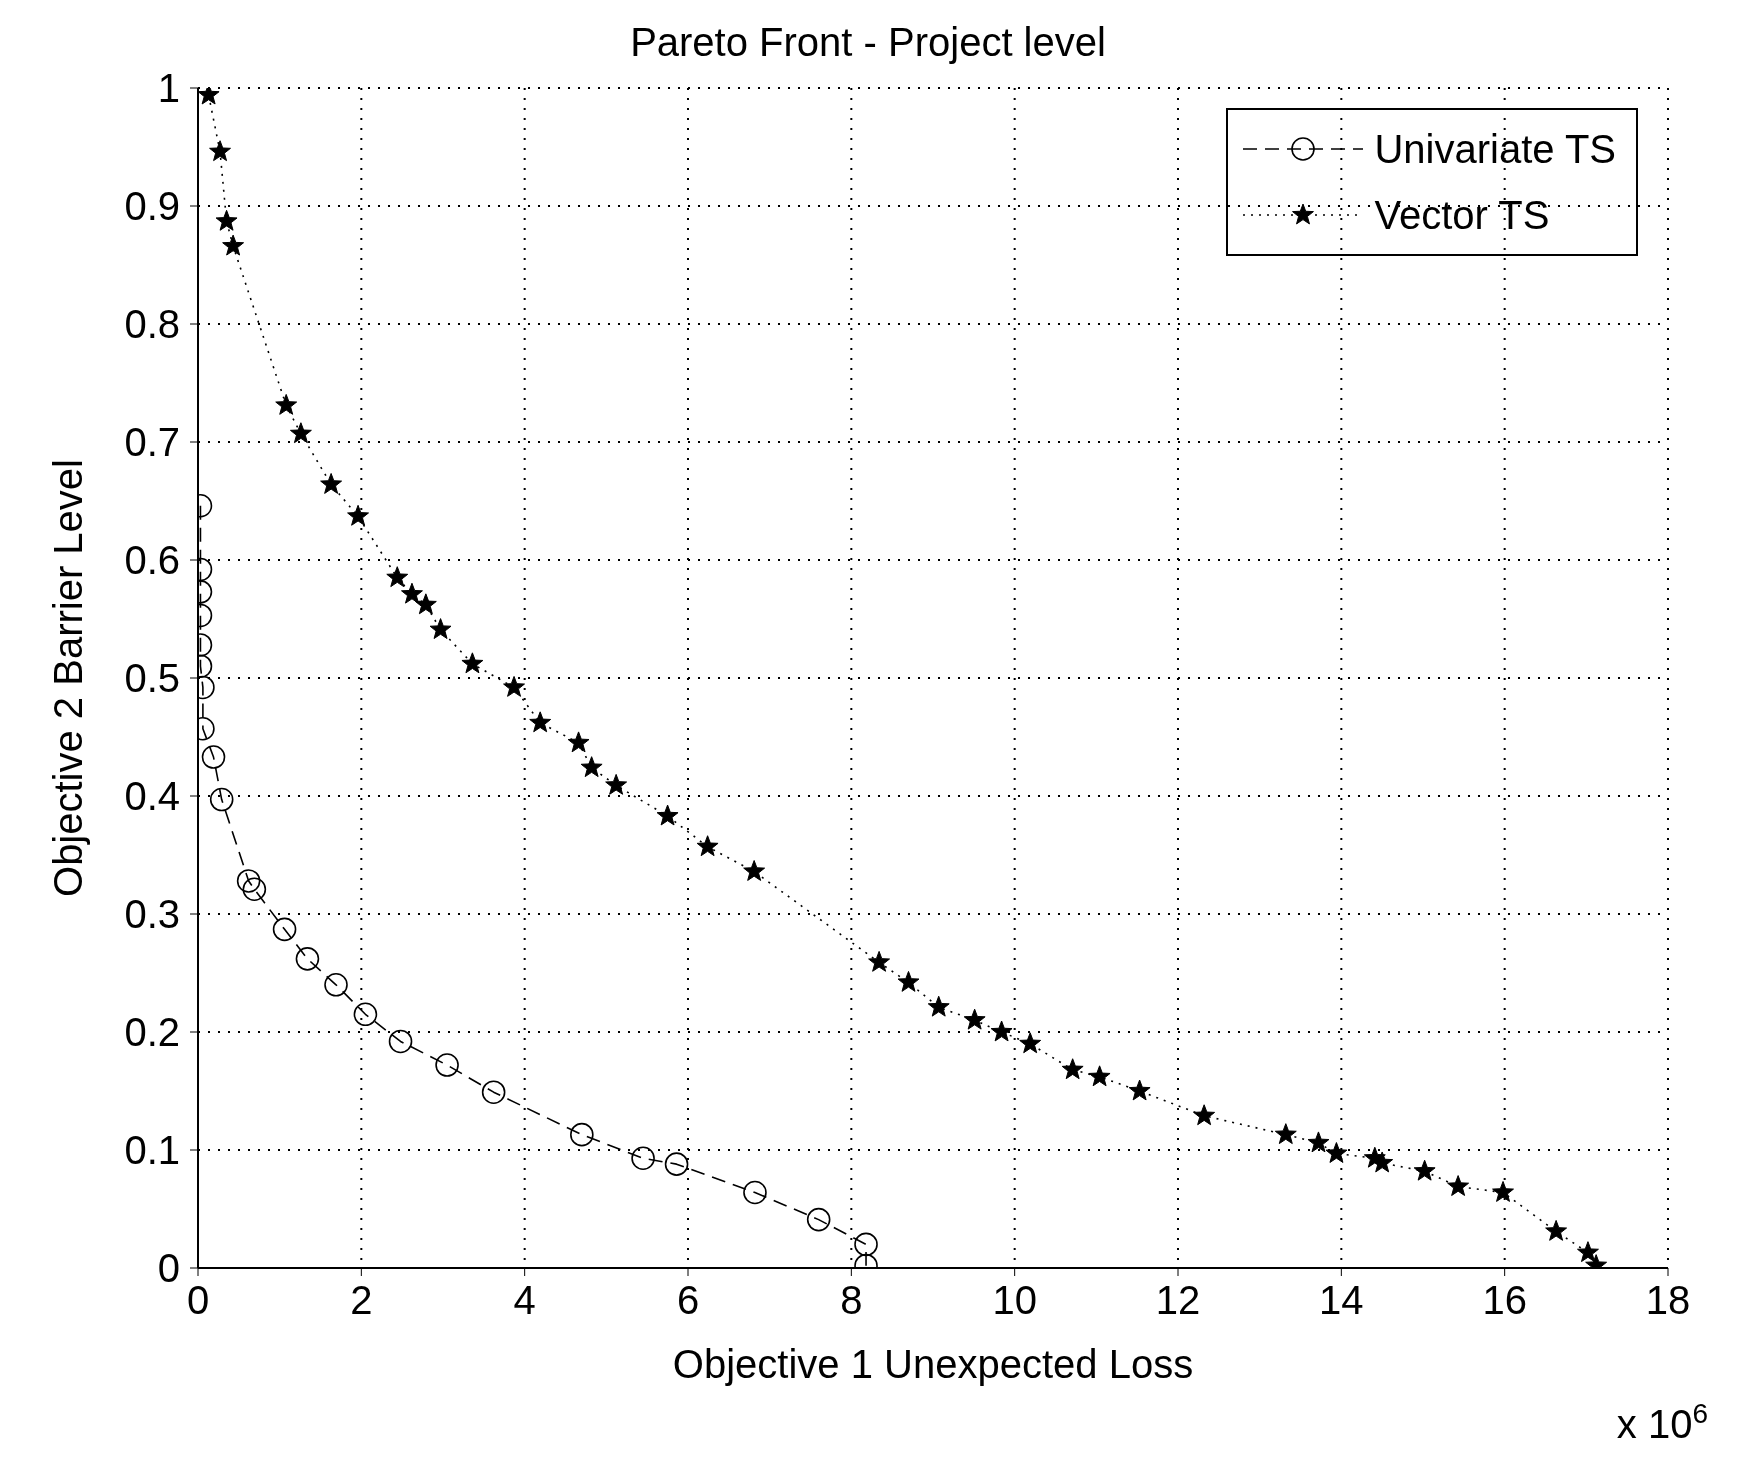 This screenshot has width=1740, height=1463. Describe the element at coordinates (152, 560) in the screenshot. I see `y-tick-label: 0.6` at that location.